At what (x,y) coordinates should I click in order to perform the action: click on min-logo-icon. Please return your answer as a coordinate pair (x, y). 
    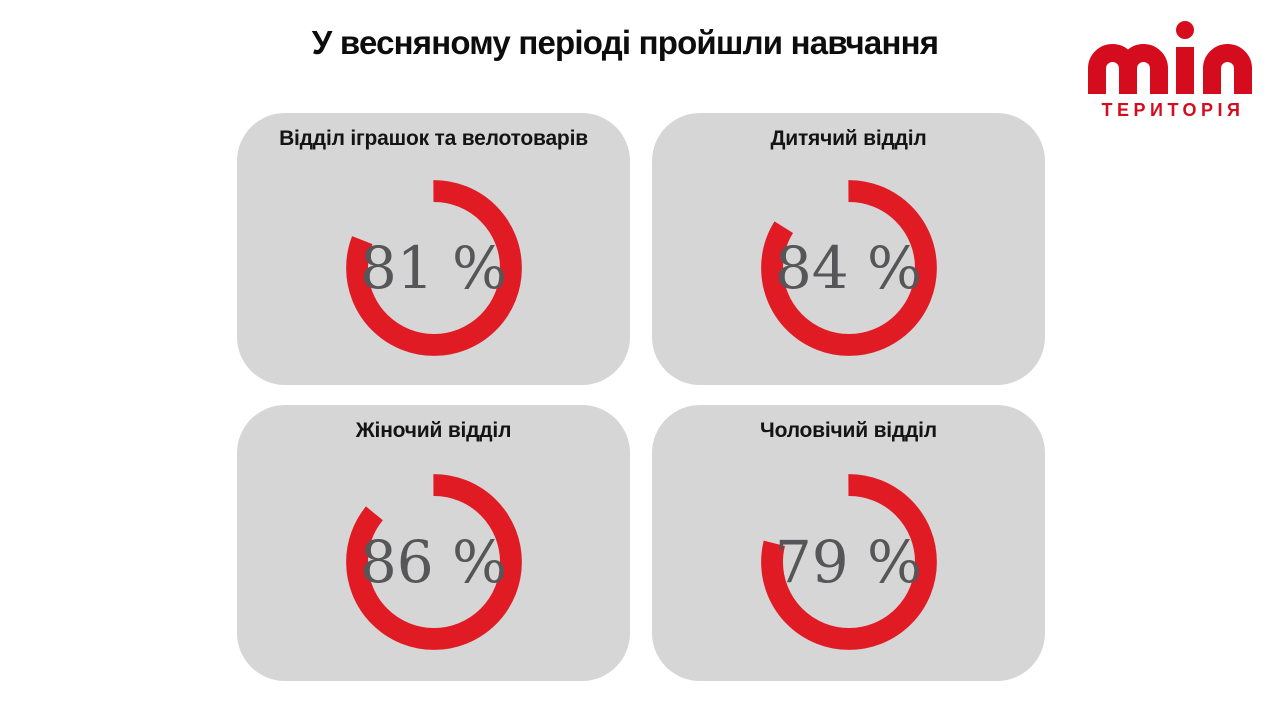
    Looking at the image, I should click on (1170, 57).